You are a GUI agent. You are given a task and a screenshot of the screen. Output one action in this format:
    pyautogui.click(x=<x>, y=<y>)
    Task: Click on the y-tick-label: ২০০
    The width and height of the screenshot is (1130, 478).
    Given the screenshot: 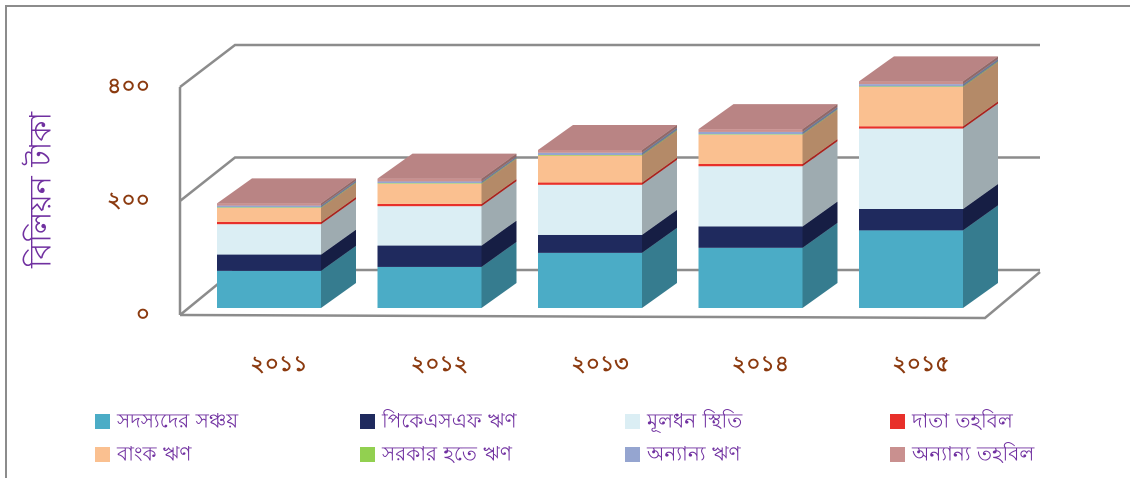 What is the action you would take?
    pyautogui.click(x=128, y=200)
    